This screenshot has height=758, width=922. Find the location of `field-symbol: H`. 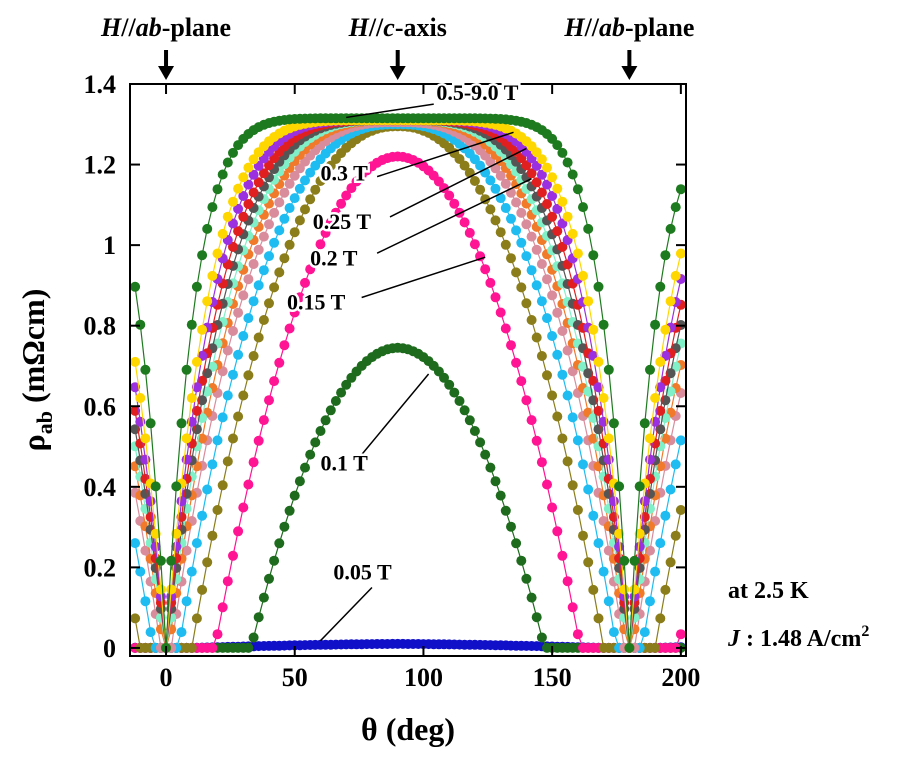

field-symbol: H is located at coordinates (574, 27).